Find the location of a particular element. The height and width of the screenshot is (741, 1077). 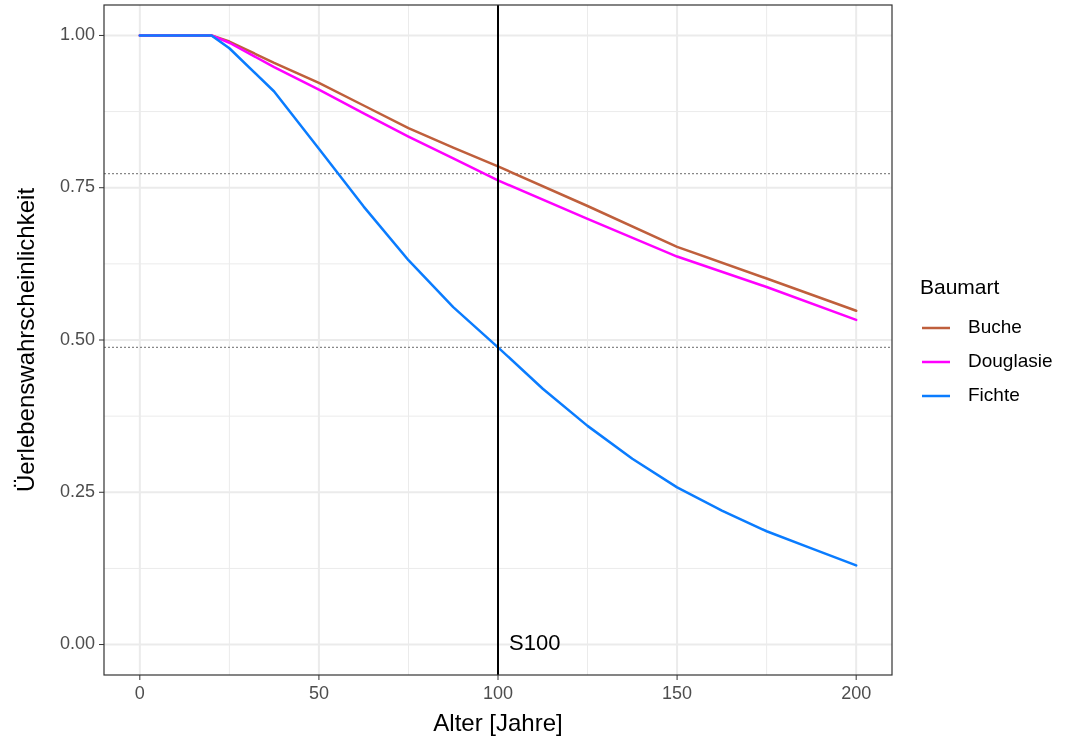

y-tick-label: 1.00 is located at coordinates (77, 34).